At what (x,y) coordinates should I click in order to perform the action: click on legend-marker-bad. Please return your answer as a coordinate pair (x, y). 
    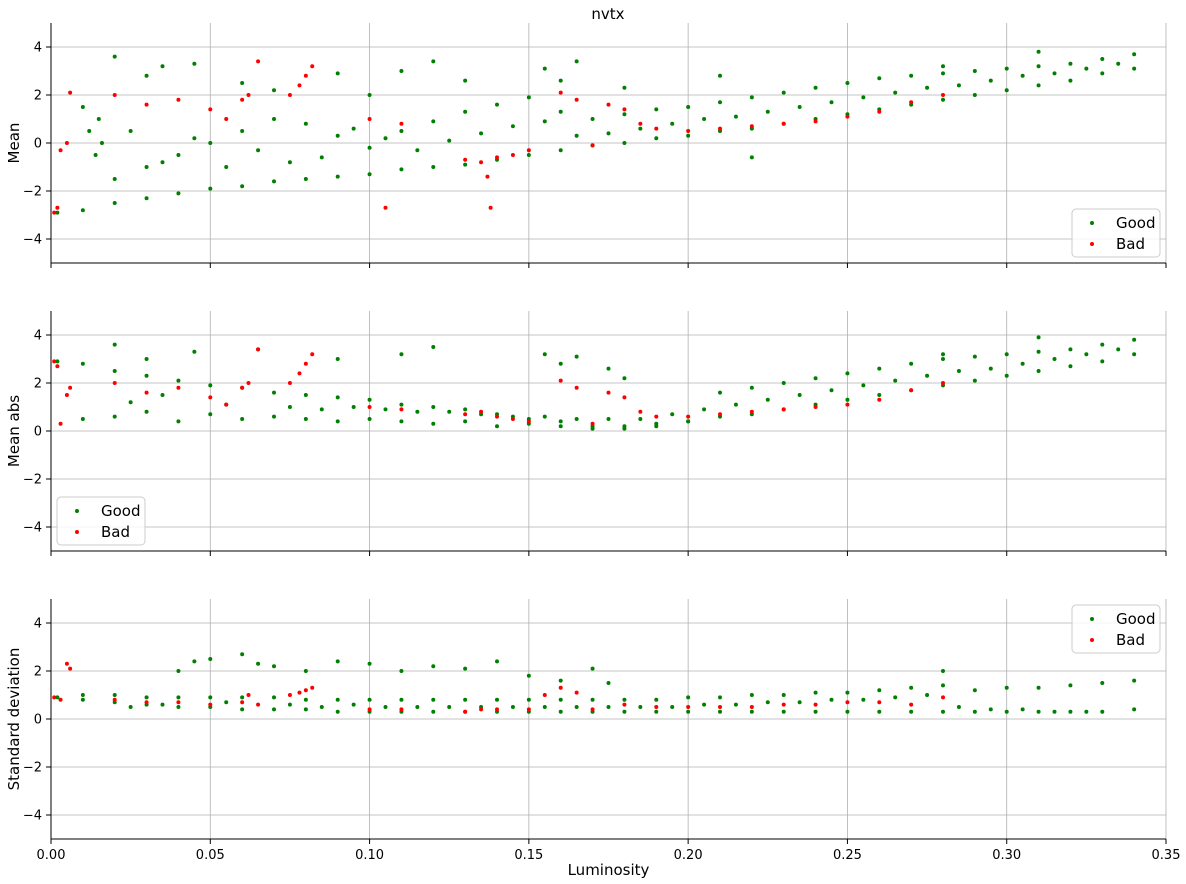
    Looking at the image, I should click on (1092, 244).